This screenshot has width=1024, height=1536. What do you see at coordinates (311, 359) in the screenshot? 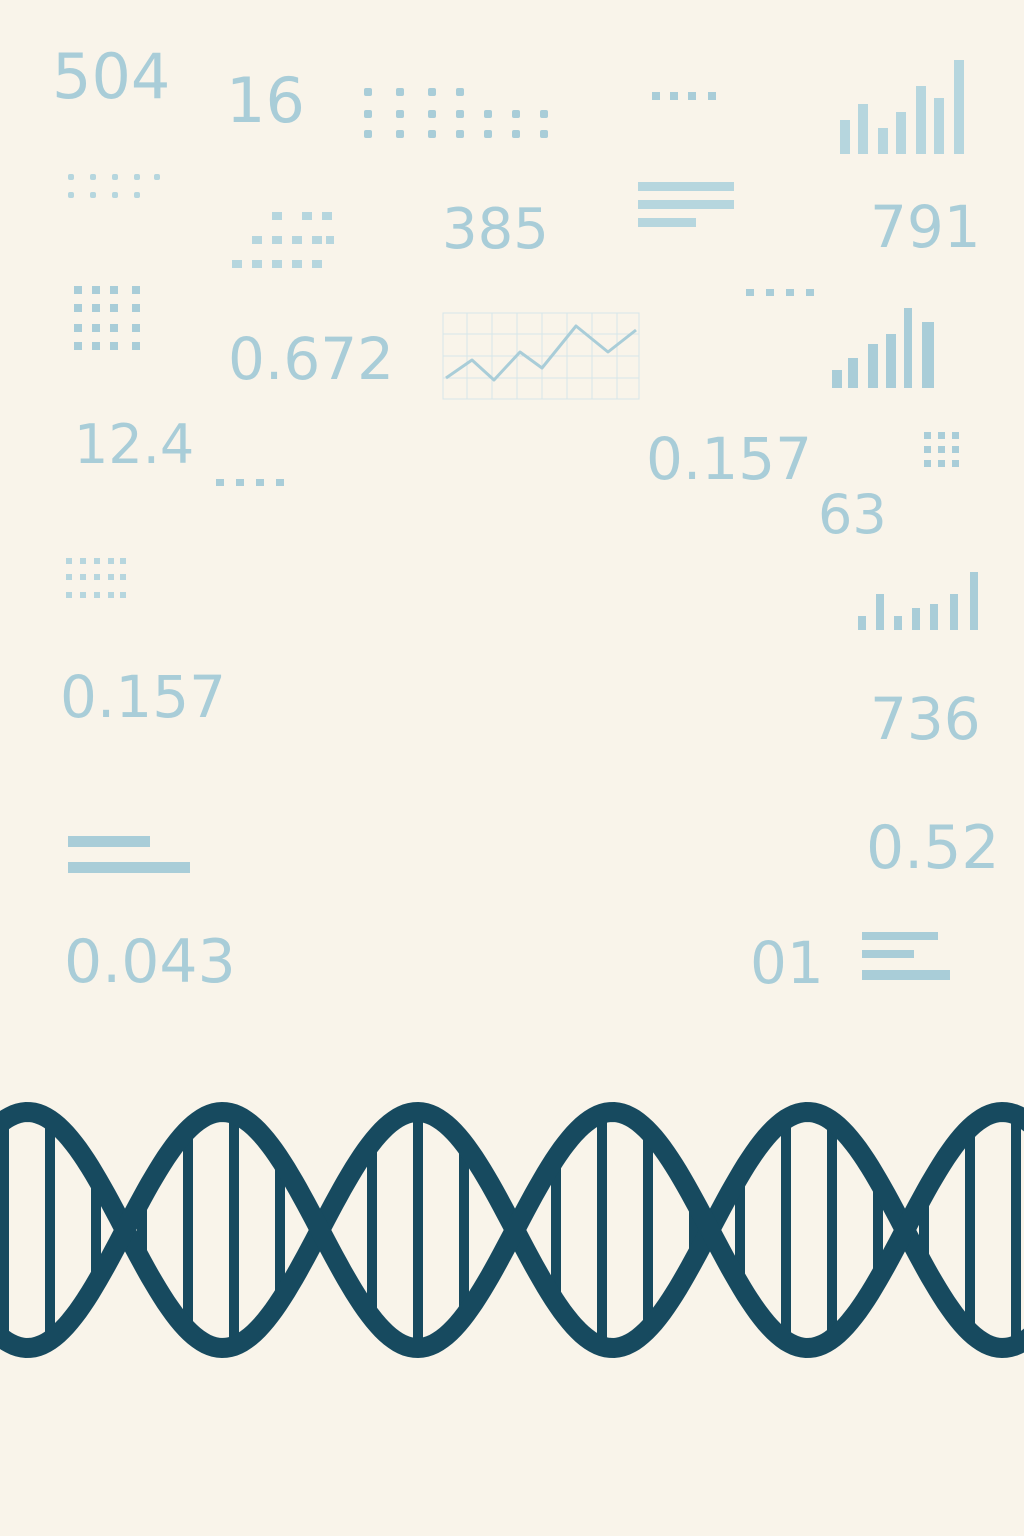
I see `number-0-672: 0.672` at bounding box center [311, 359].